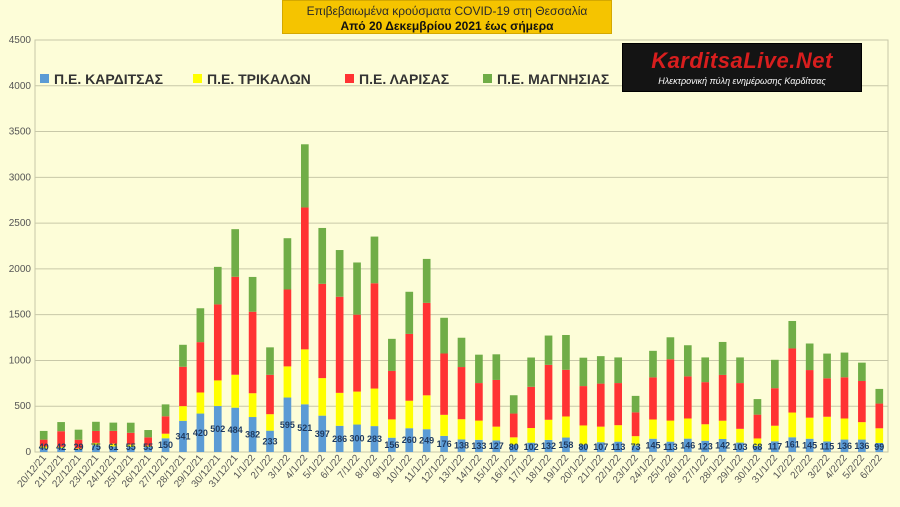 The width and height of the screenshot is (900, 507). What do you see at coordinates (259, 79) in the screenshot?
I see `legend-label-trikala: Π.Ε. ΤΡΙΚΑΛΩΝ` at bounding box center [259, 79].